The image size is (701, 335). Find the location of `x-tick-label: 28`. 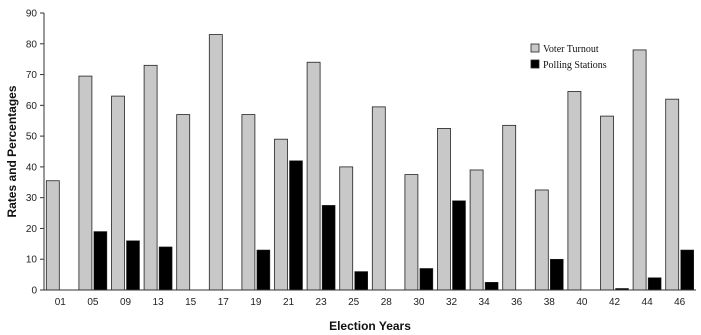

x-tick-label: 28 is located at coordinates (387, 302).